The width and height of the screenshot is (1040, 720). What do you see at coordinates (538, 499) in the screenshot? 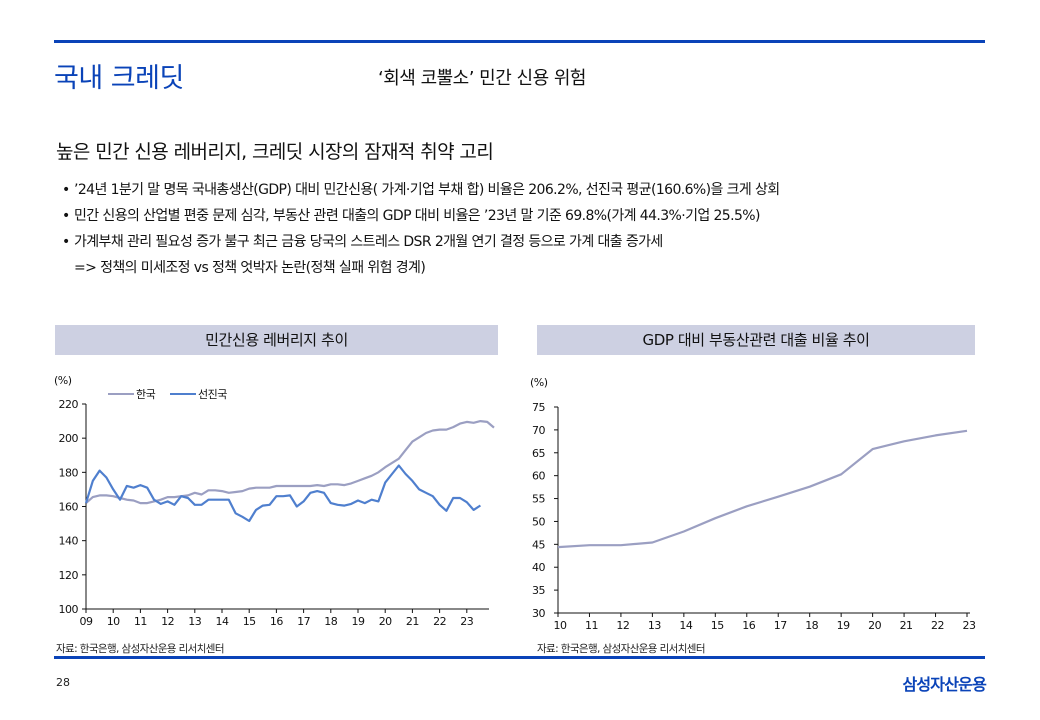
I see `y-tick-label: 55` at bounding box center [538, 499].